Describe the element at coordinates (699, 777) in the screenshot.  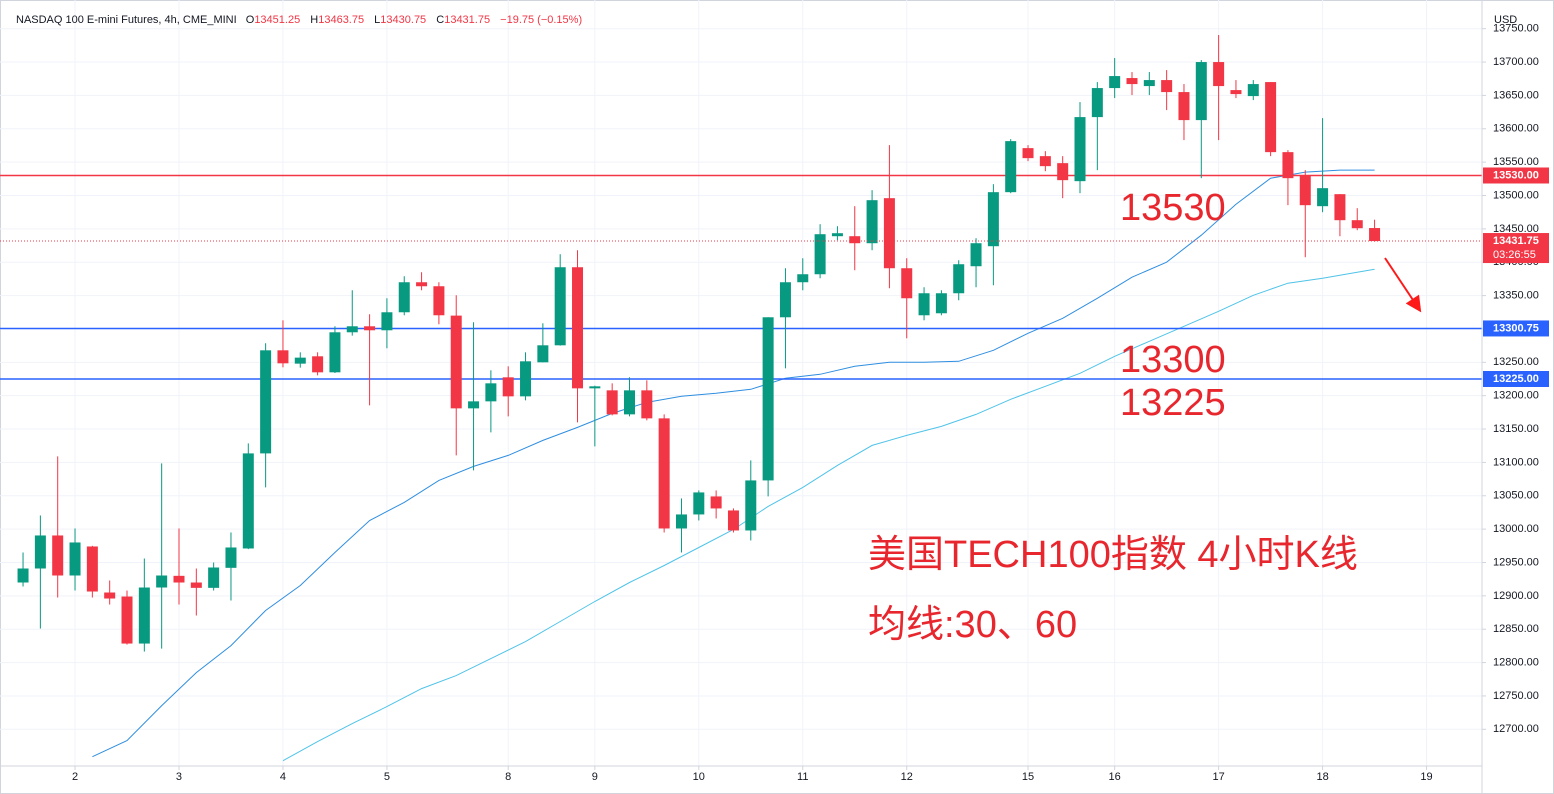
I see `x-tick-label: 10` at that location.